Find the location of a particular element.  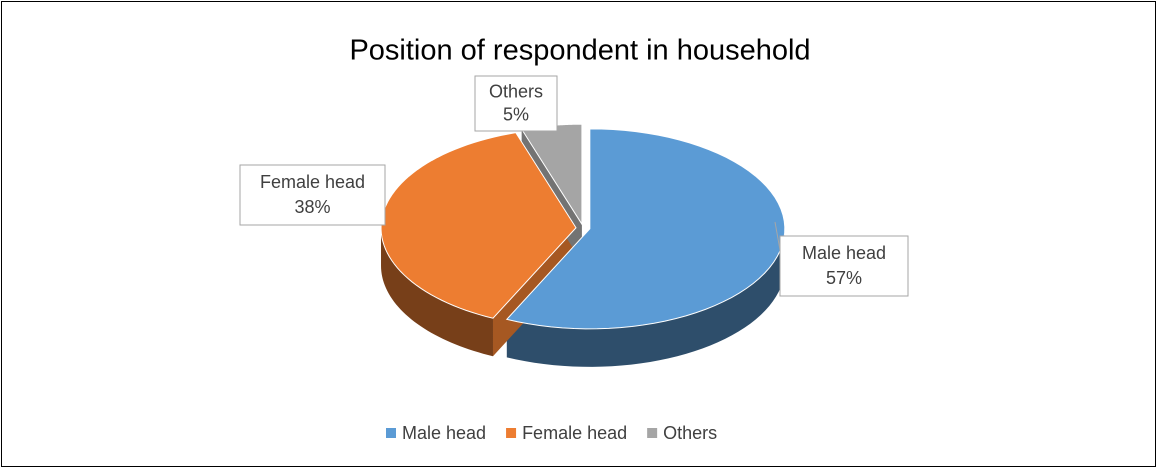

leader-line is located at coordinates (777, 236).